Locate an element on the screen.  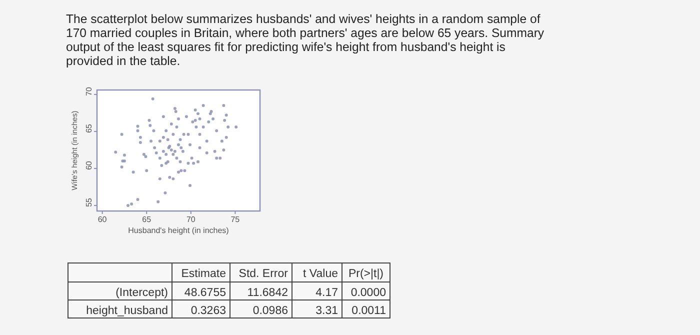
y-tick-label: 60 is located at coordinates (89, 165).